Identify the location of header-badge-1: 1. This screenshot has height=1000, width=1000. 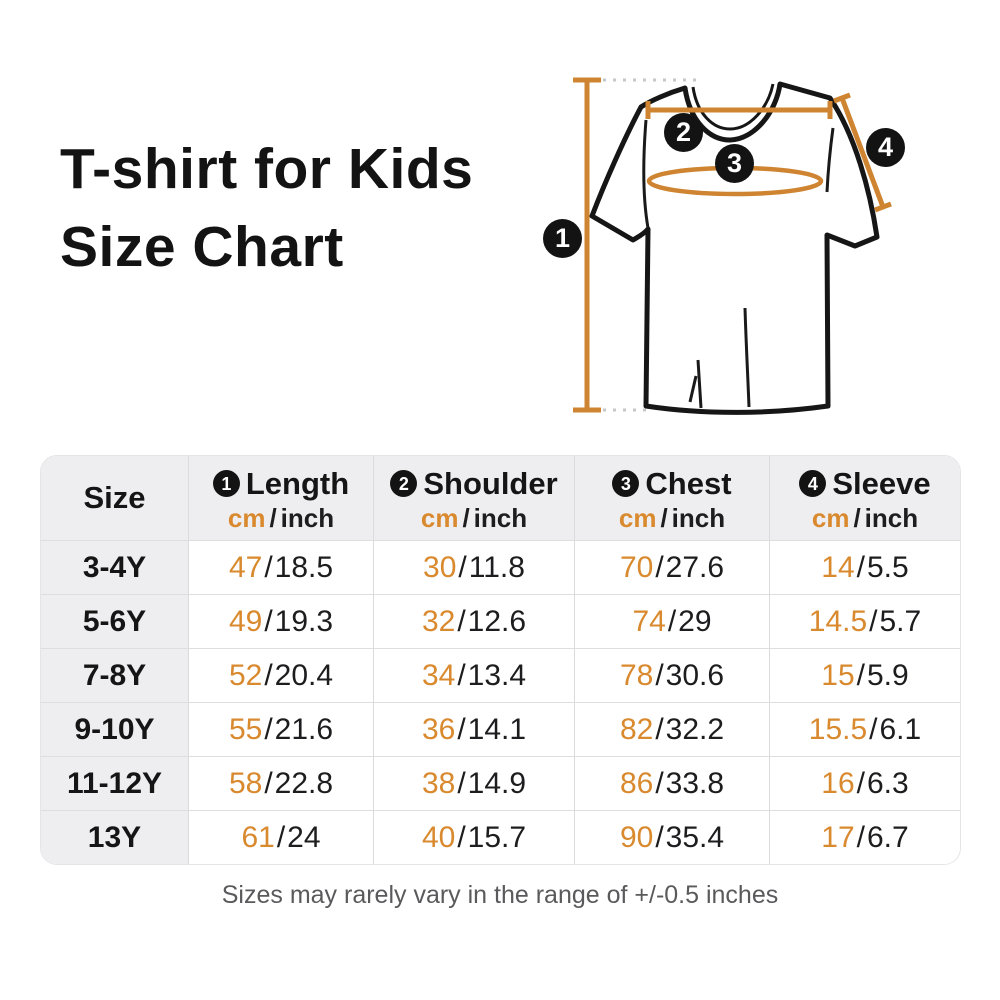
(226, 483).